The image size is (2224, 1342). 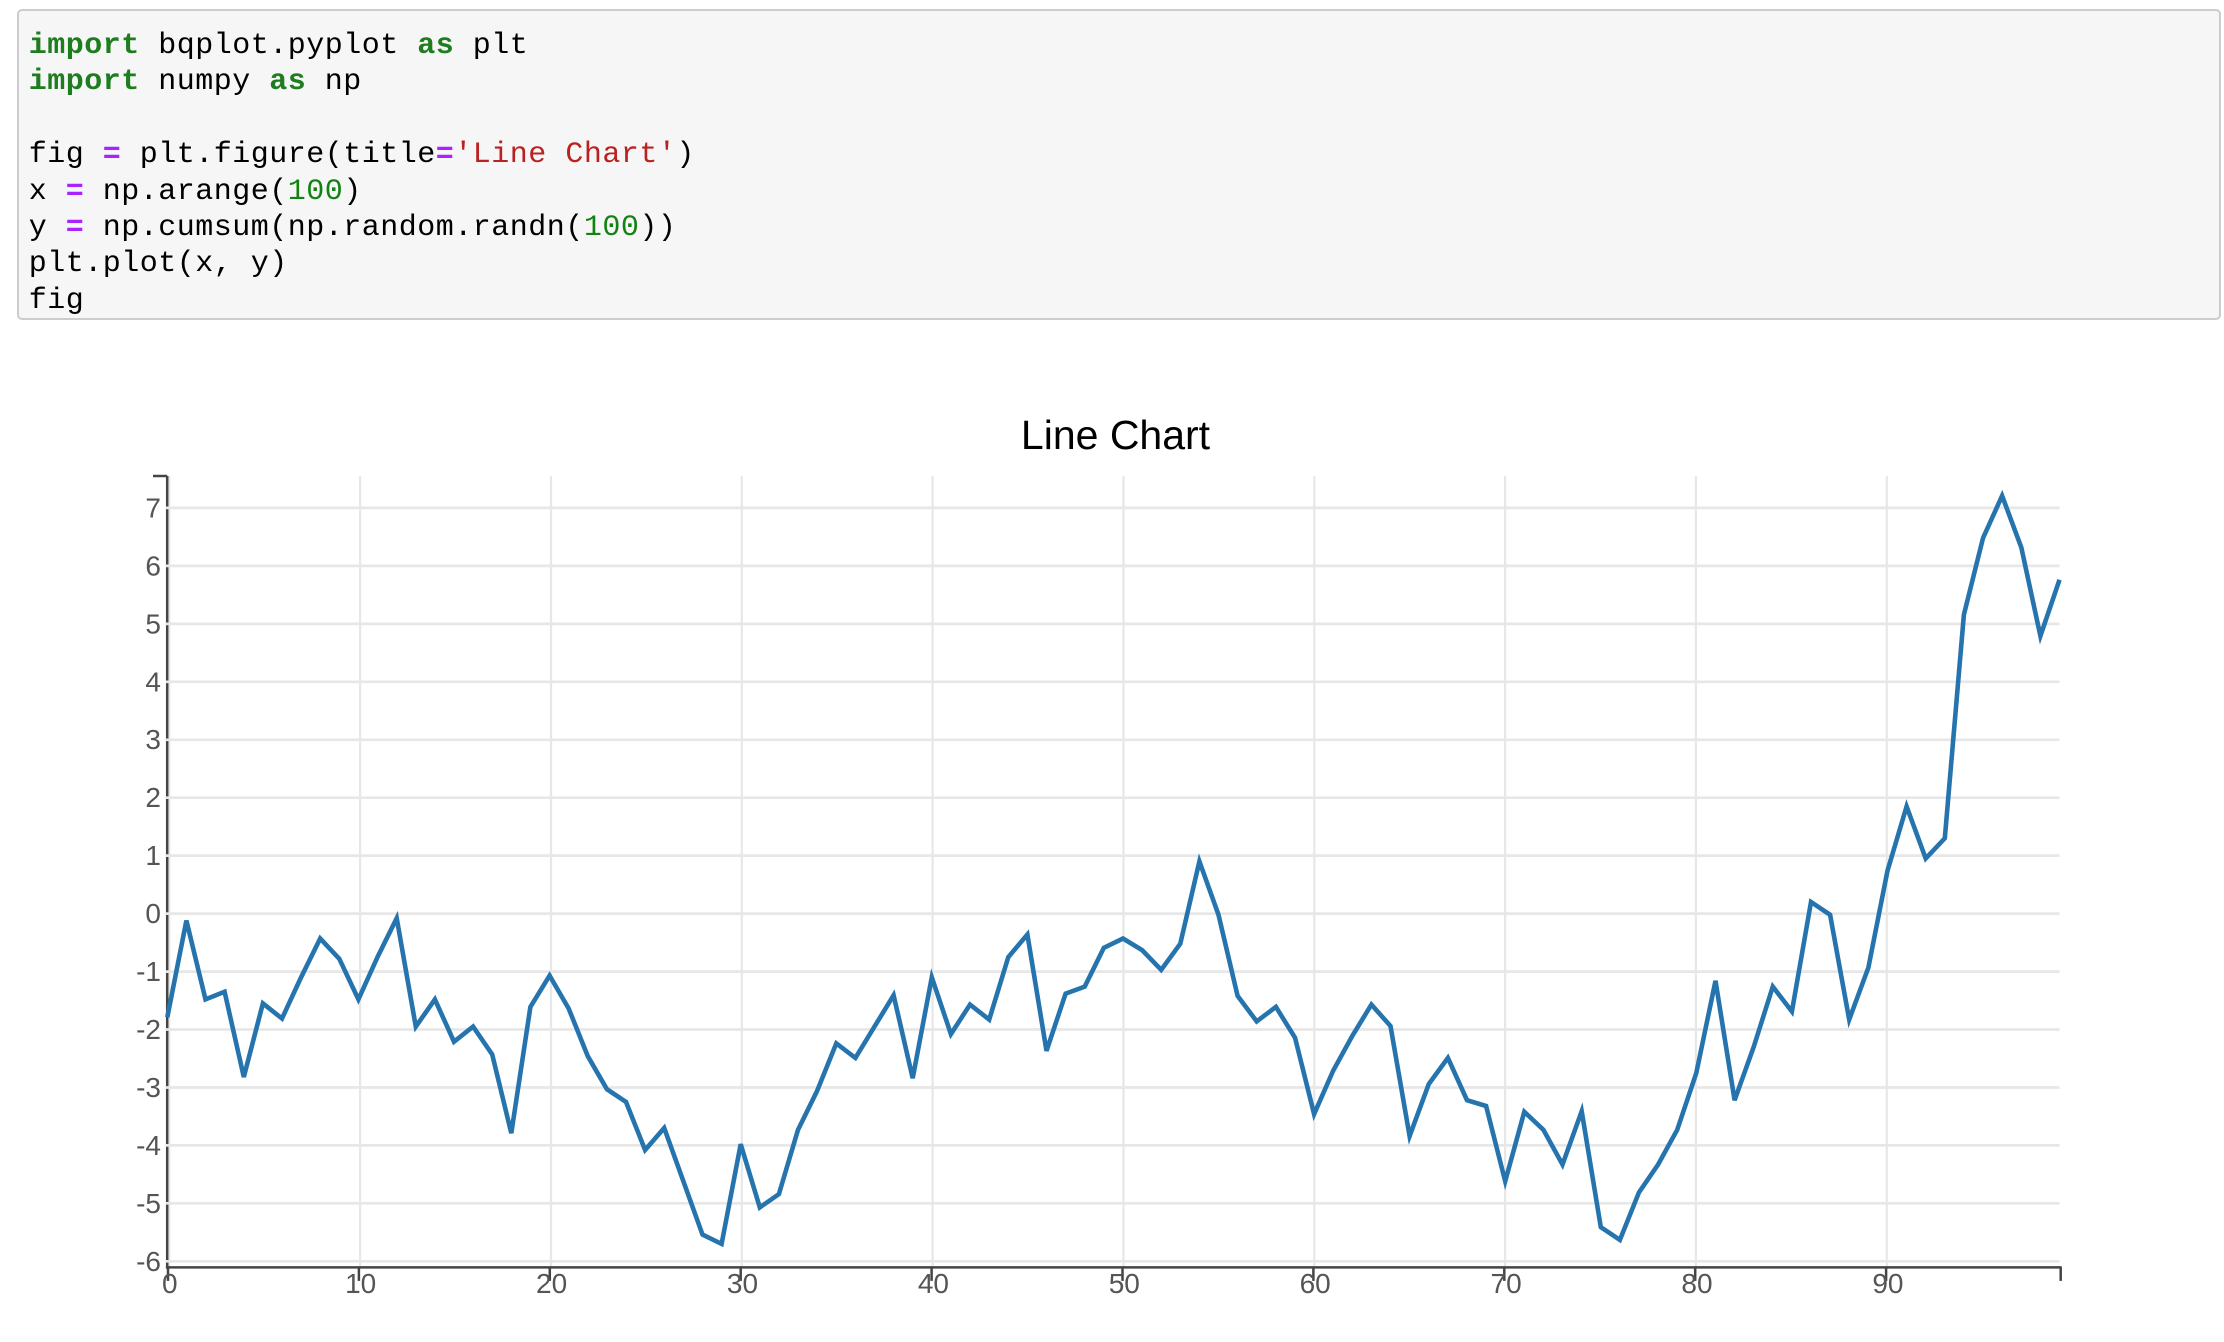 What do you see at coordinates (153, 565) in the screenshot?
I see `svg-text: 6` at bounding box center [153, 565].